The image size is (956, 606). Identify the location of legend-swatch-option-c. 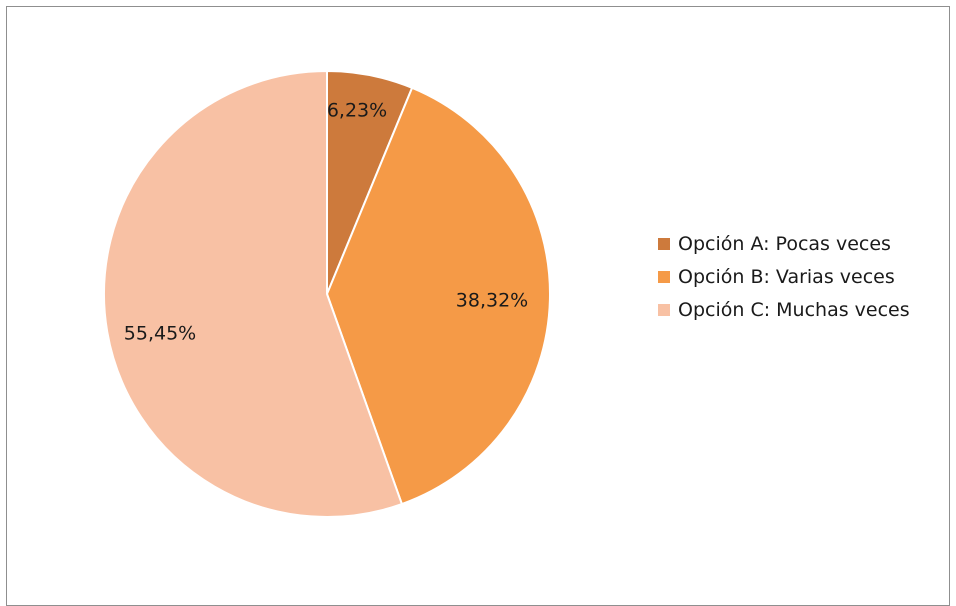
(664, 310).